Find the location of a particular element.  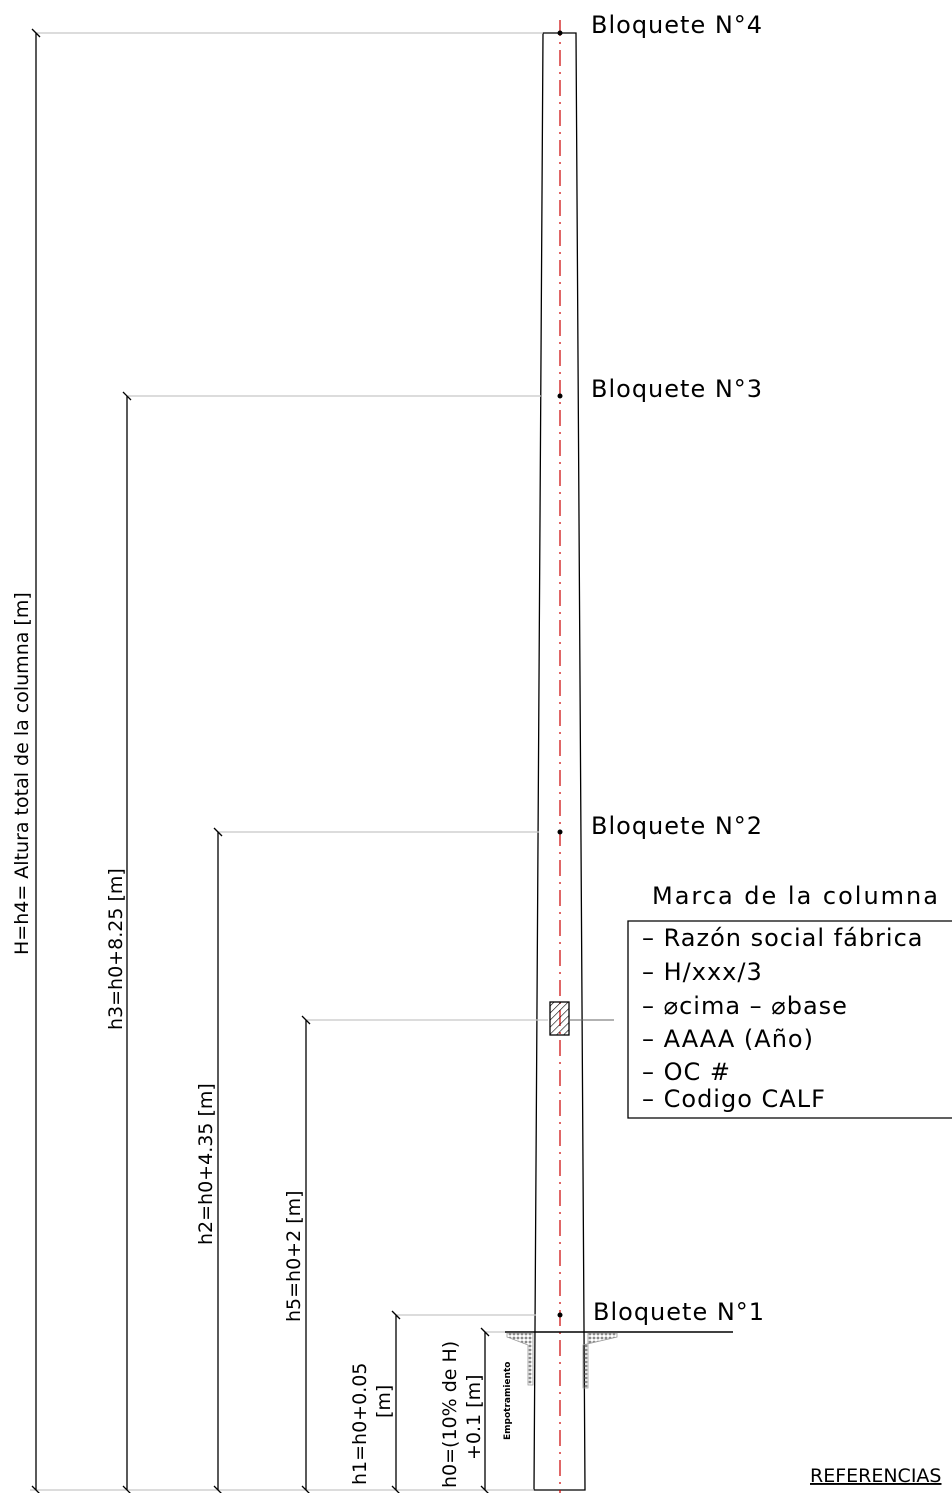

block-4-marker is located at coordinates (560, 33).